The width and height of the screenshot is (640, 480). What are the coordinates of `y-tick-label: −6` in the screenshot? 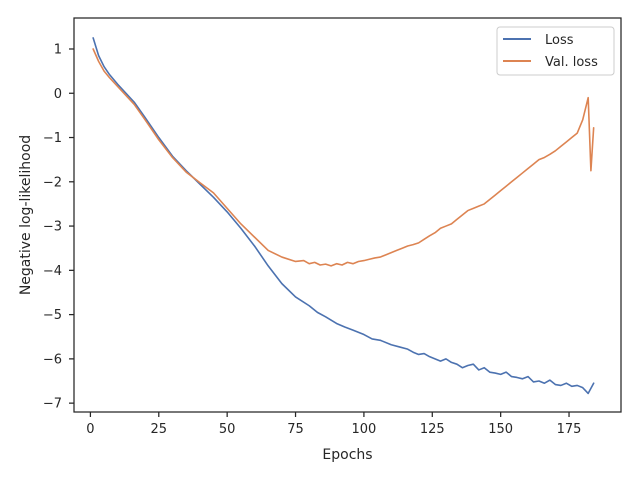 It's located at (52, 359).